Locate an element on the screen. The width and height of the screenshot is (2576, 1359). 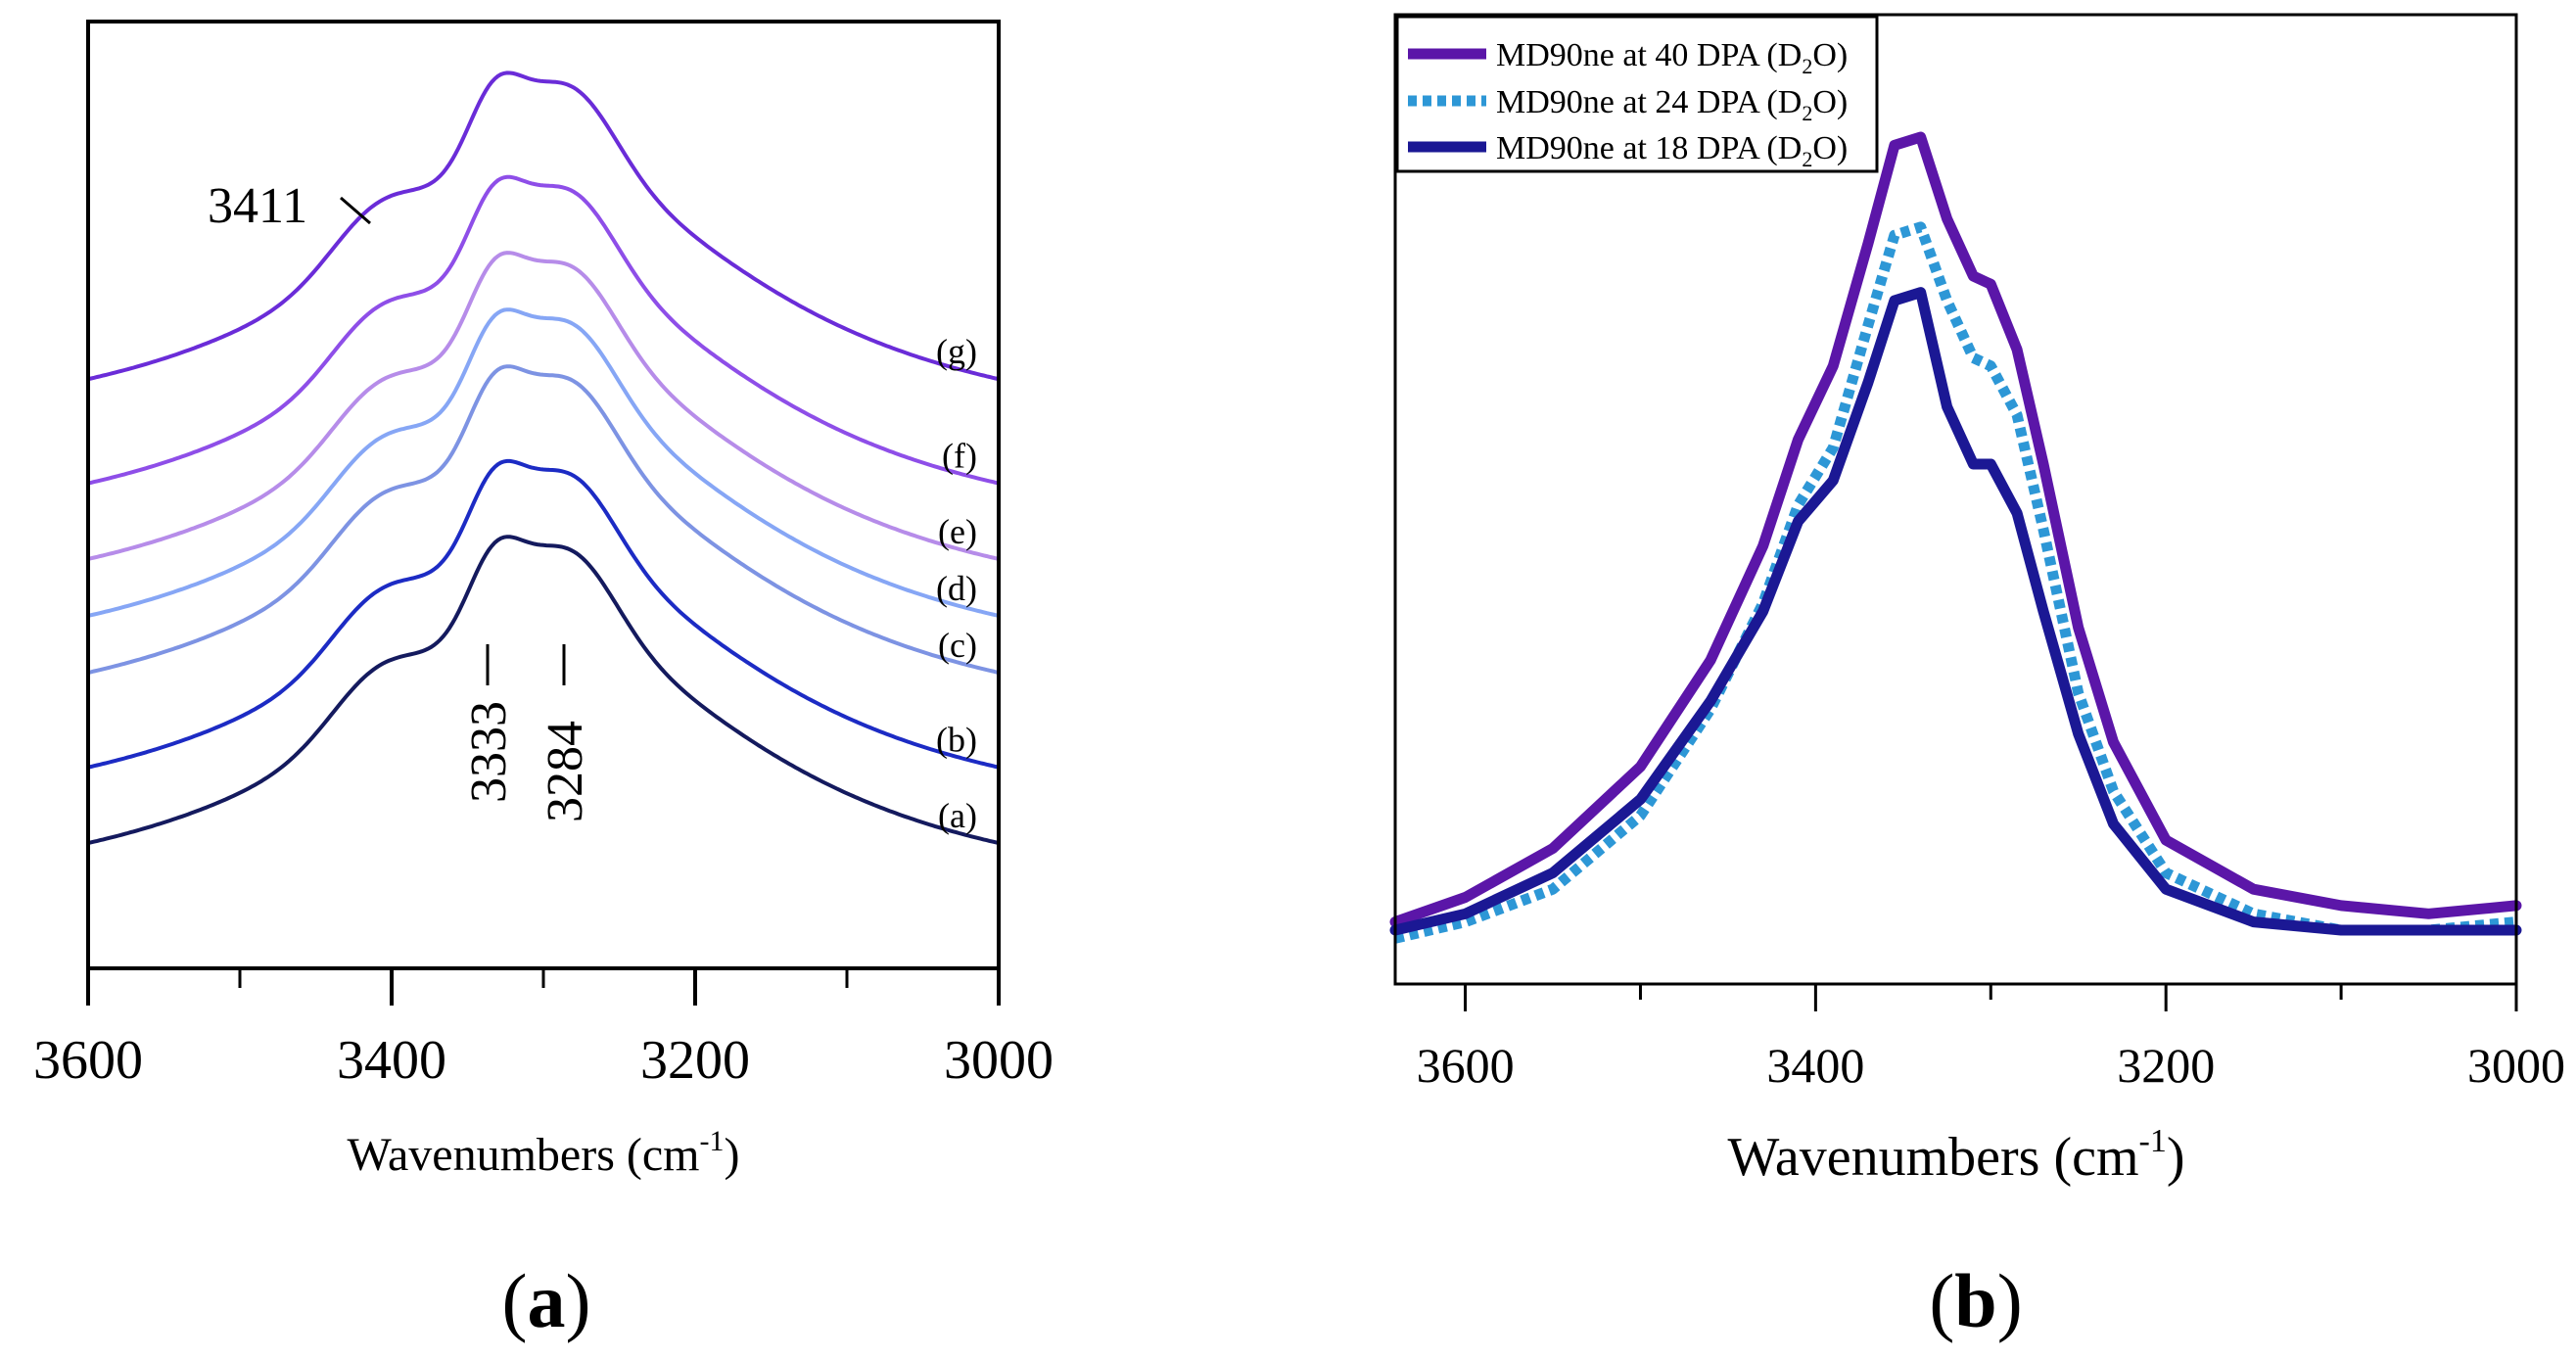
annotation-3411: 3411 is located at coordinates (258, 206).